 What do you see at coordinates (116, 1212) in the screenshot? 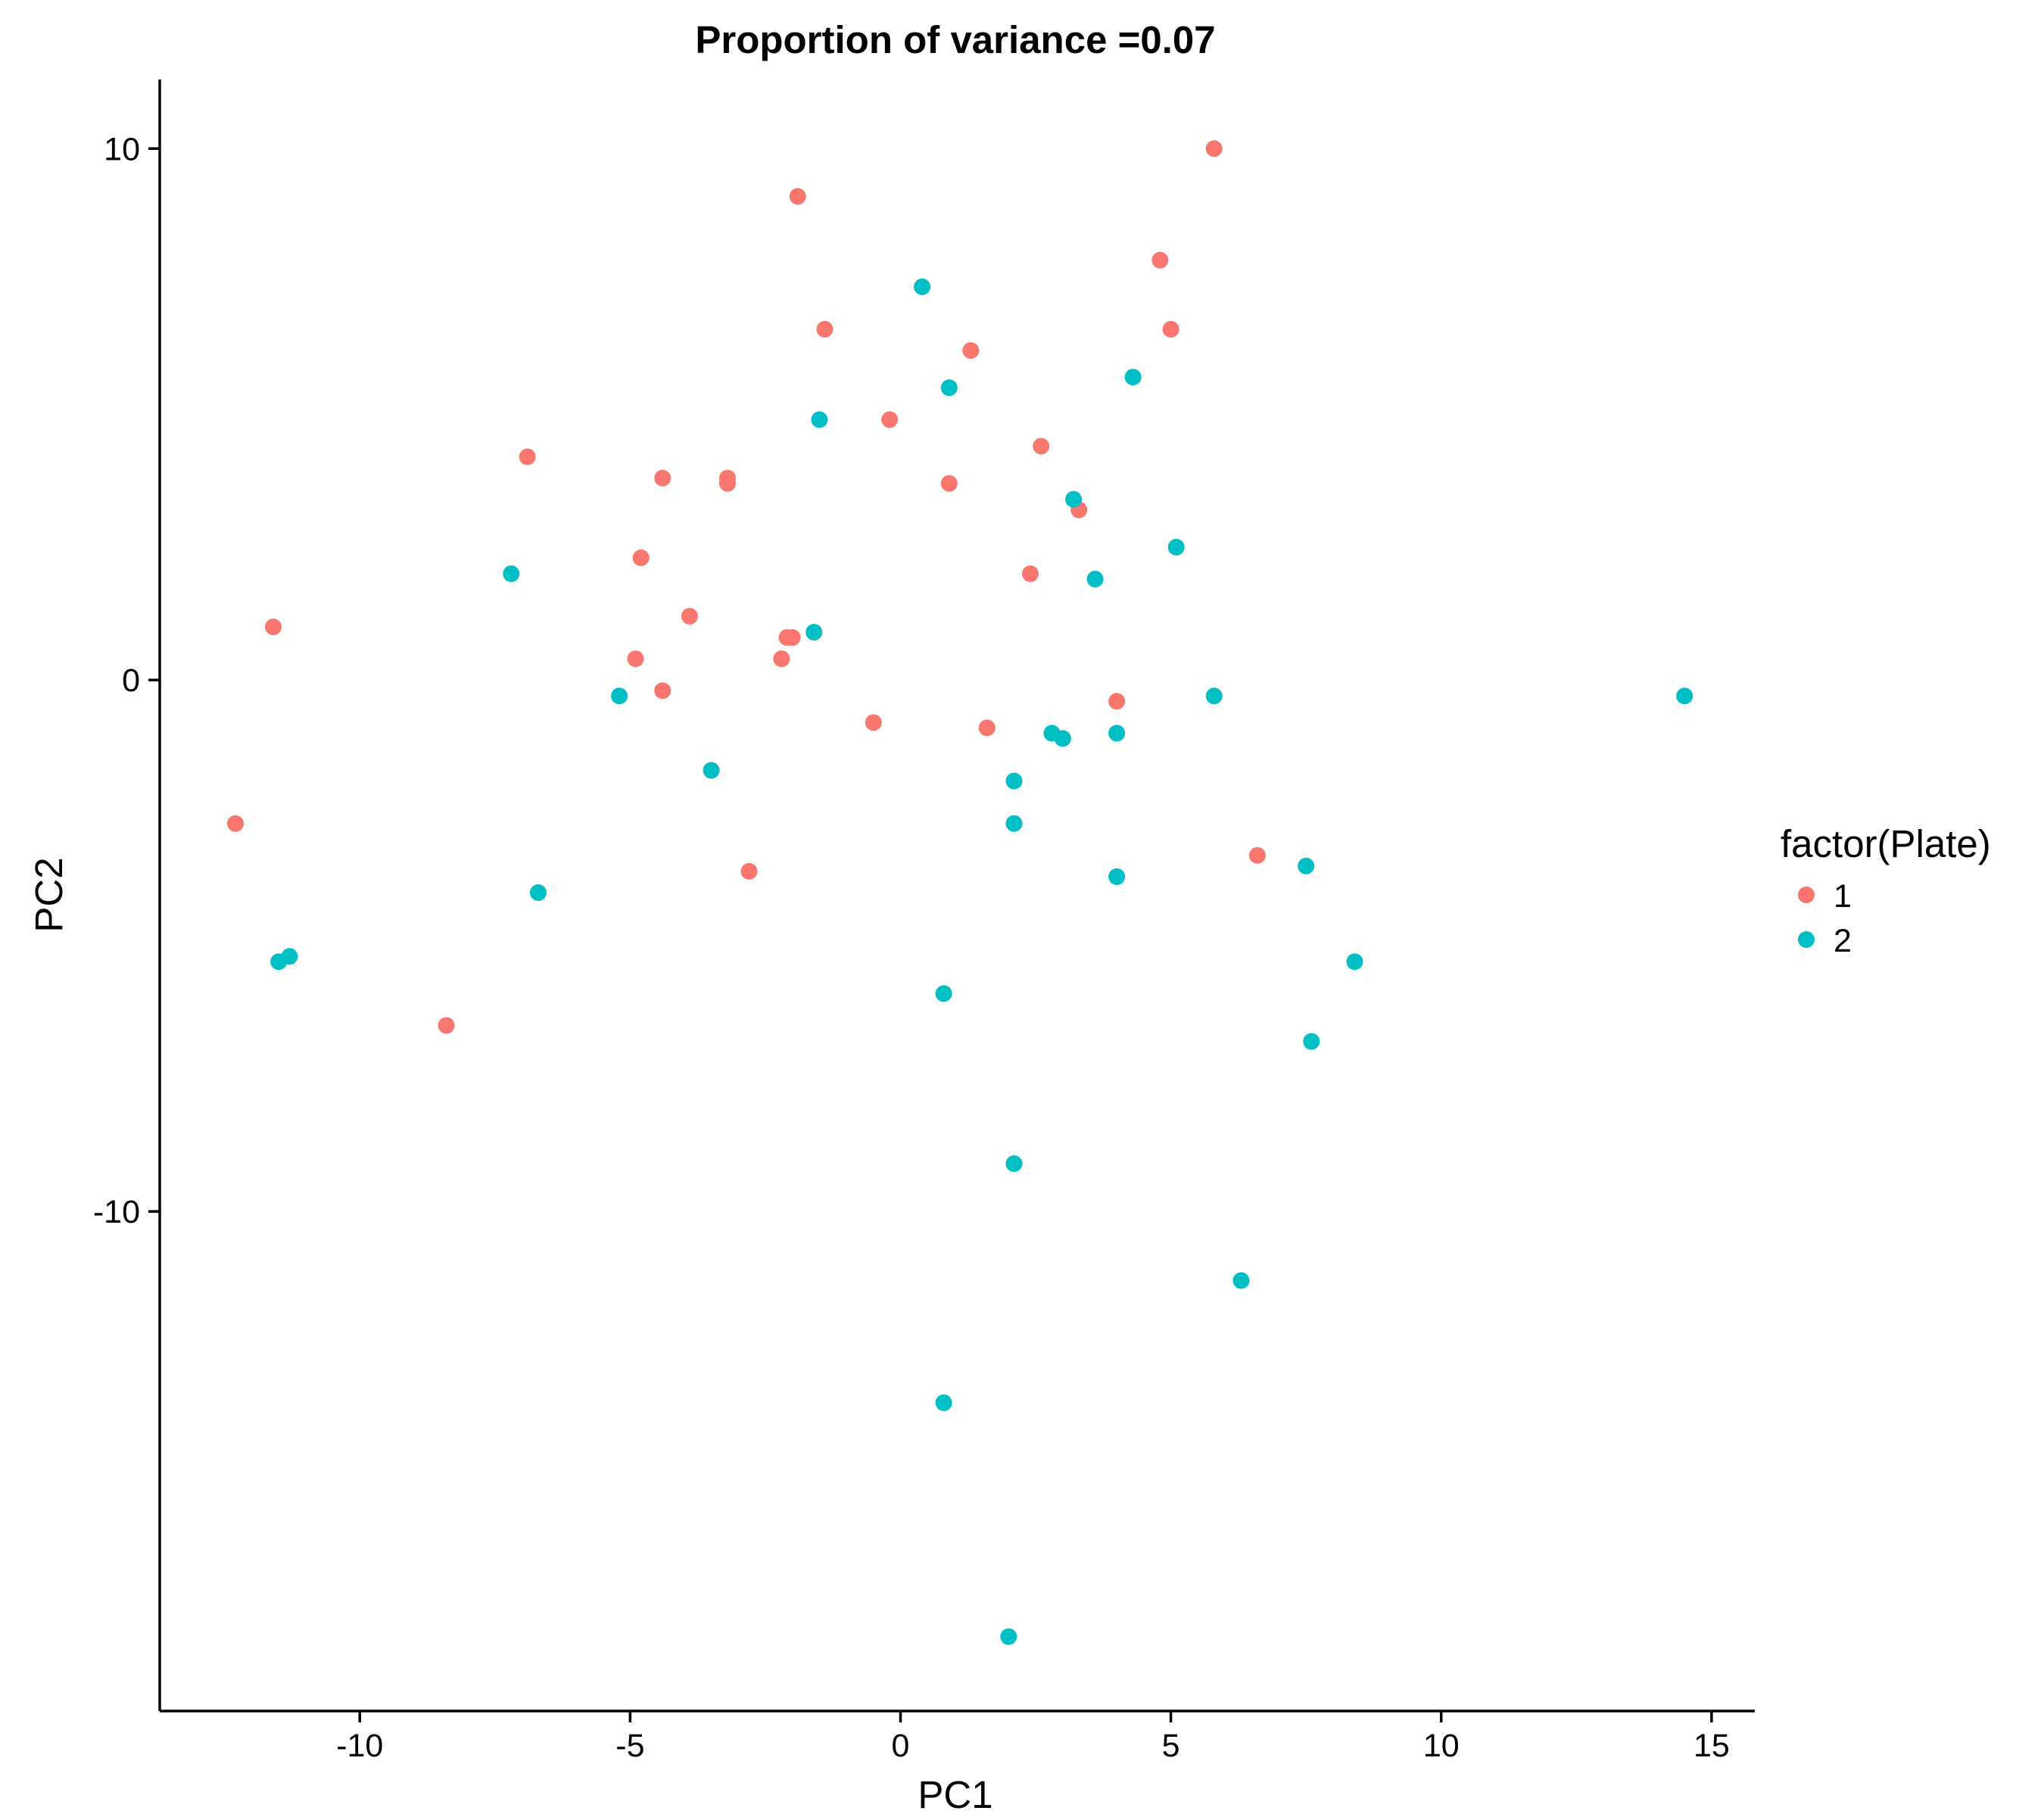
I see `y-tick-label: -10` at bounding box center [116, 1212].